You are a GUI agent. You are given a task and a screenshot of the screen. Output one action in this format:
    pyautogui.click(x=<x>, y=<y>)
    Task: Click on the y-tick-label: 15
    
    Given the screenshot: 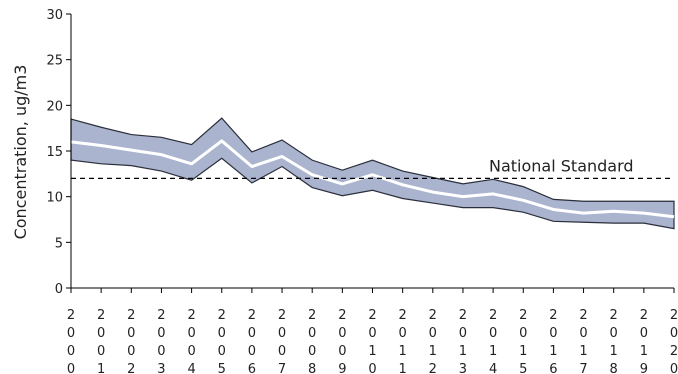 What is the action you would take?
    pyautogui.click(x=54, y=152)
    